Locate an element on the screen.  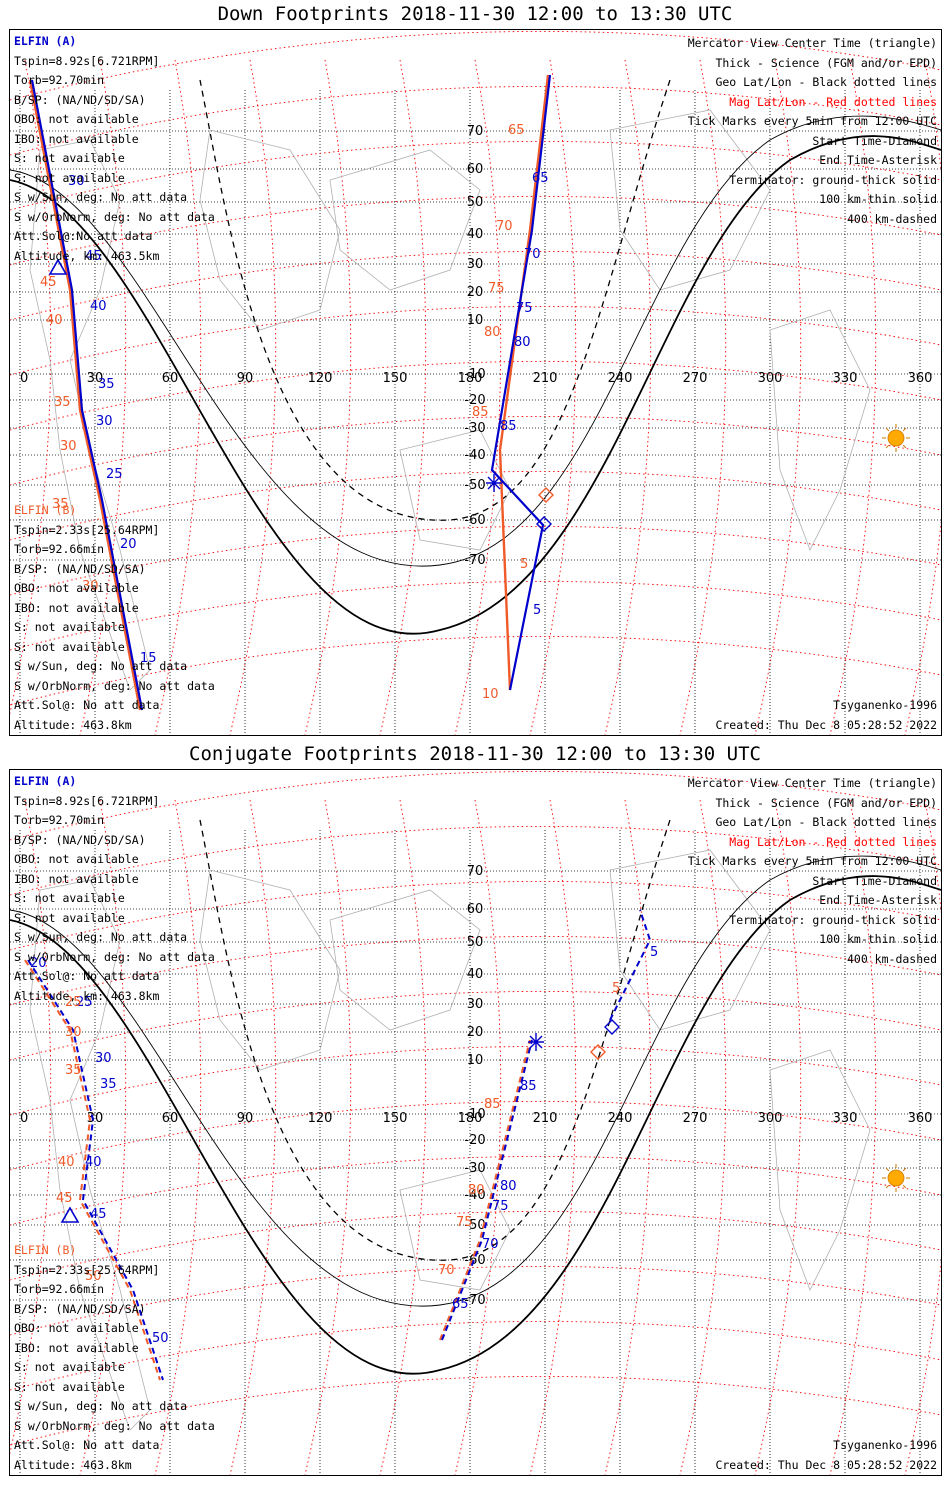
elfin-b-track-north is located at coordinates (630, 965).